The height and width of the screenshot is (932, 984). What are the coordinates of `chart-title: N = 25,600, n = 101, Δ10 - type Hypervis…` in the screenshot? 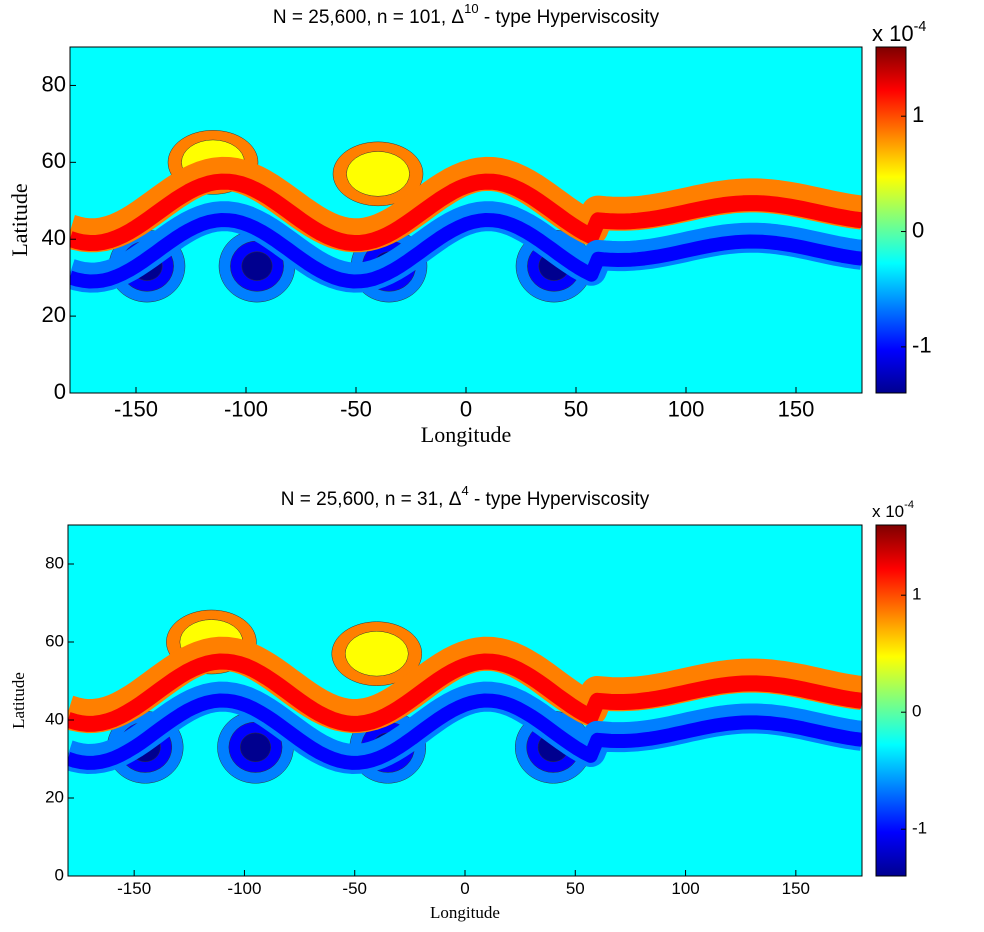 It's located at (466, 14).